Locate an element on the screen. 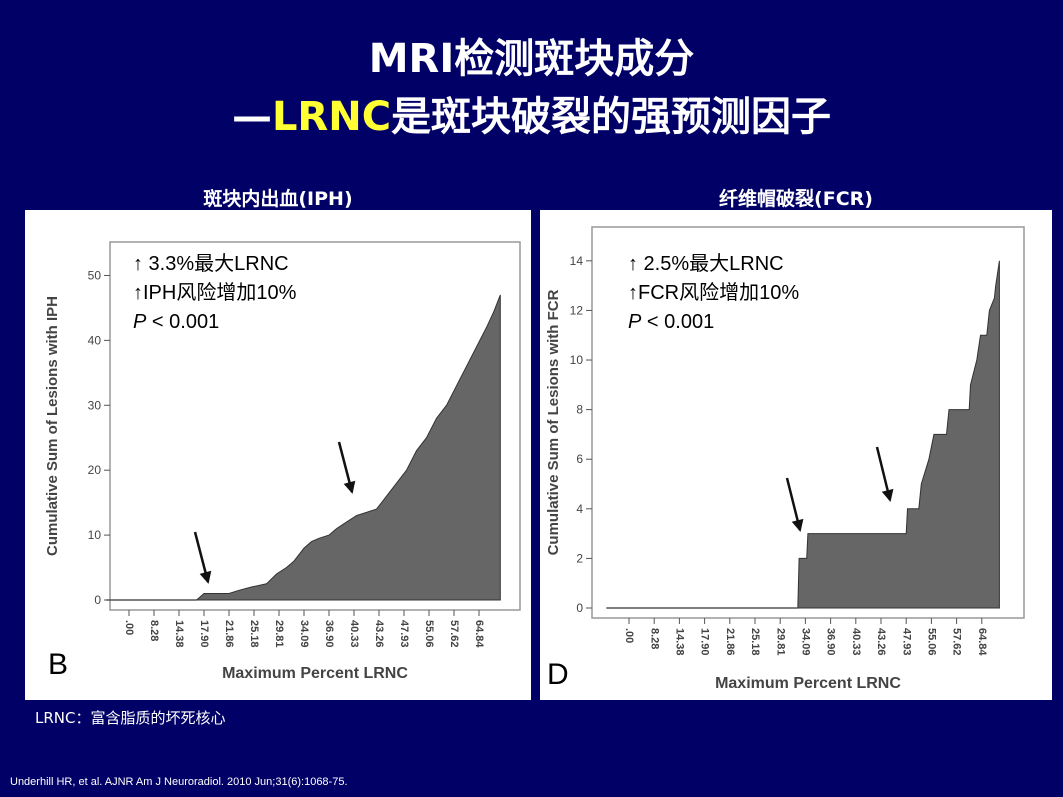 This screenshot has height=797, width=1063. slide-title-line1: MRI检测斑块成分 is located at coordinates (531, 59).